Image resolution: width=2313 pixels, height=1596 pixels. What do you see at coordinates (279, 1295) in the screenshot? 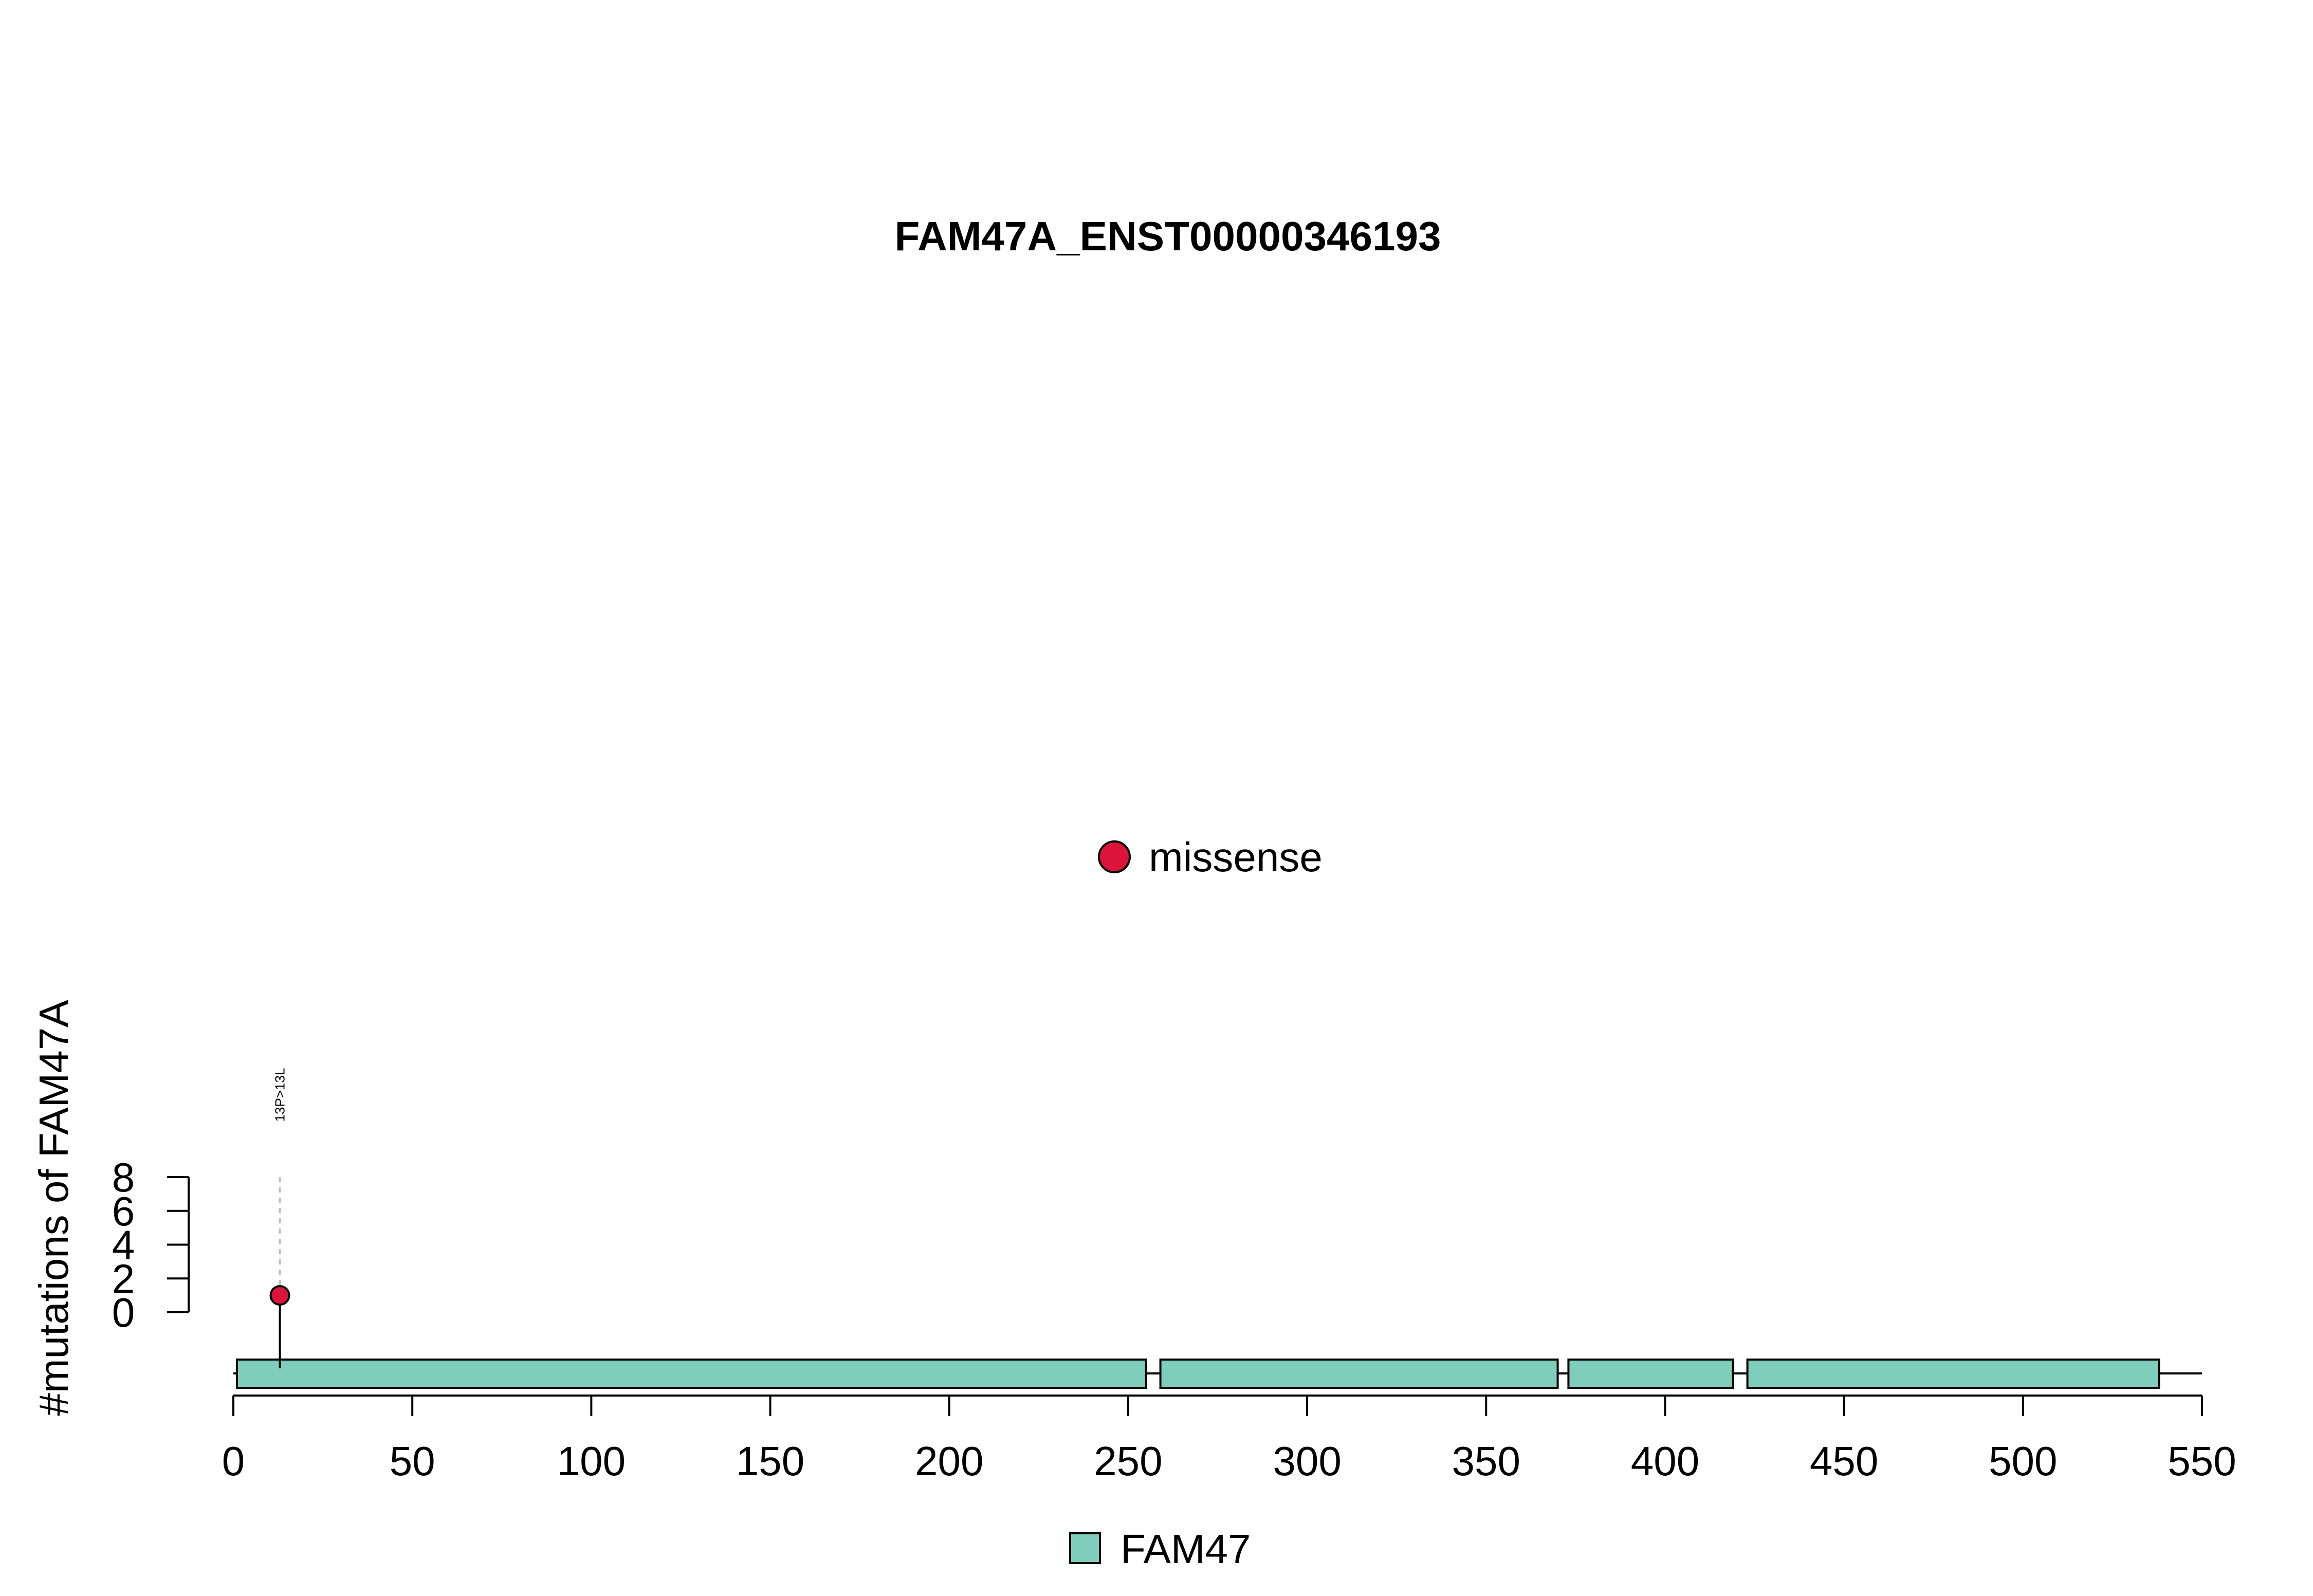
I see `mutation-point` at bounding box center [279, 1295].